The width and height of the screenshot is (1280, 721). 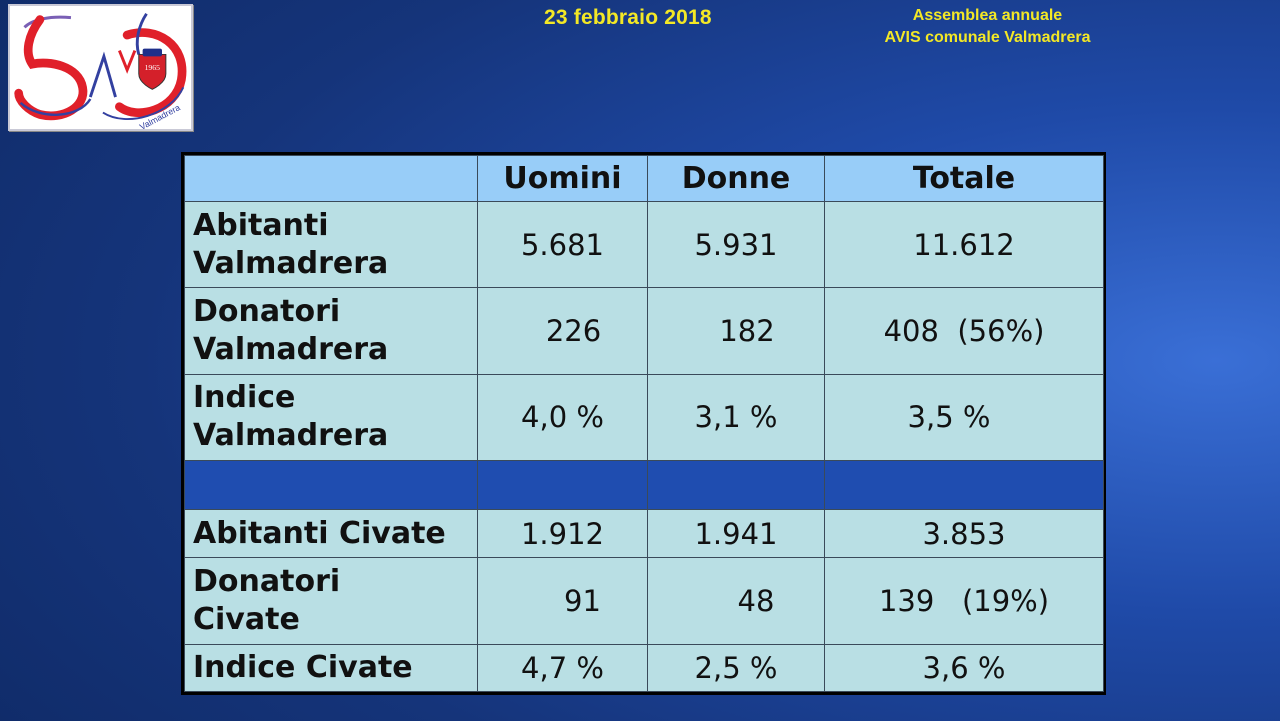 What do you see at coordinates (736, 601) in the screenshot?
I see `cell-donne: 48` at bounding box center [736, 601].